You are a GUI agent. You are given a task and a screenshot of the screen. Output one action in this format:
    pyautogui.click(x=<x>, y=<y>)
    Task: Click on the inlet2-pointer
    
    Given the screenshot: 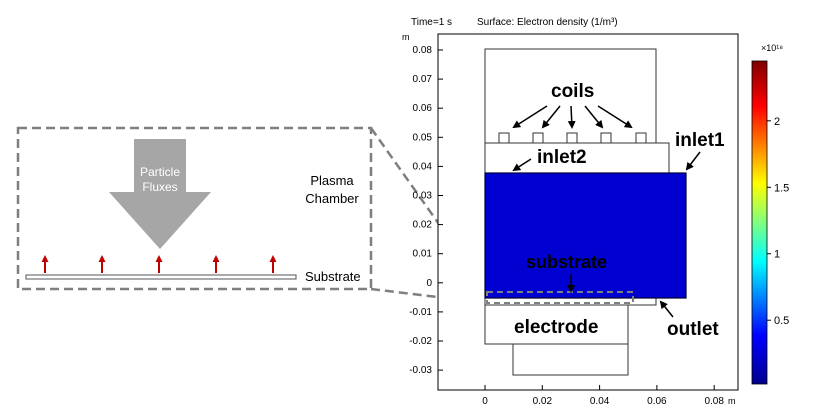 What is the action you would take?
    pyautogui.click(x=522, y=165)
    